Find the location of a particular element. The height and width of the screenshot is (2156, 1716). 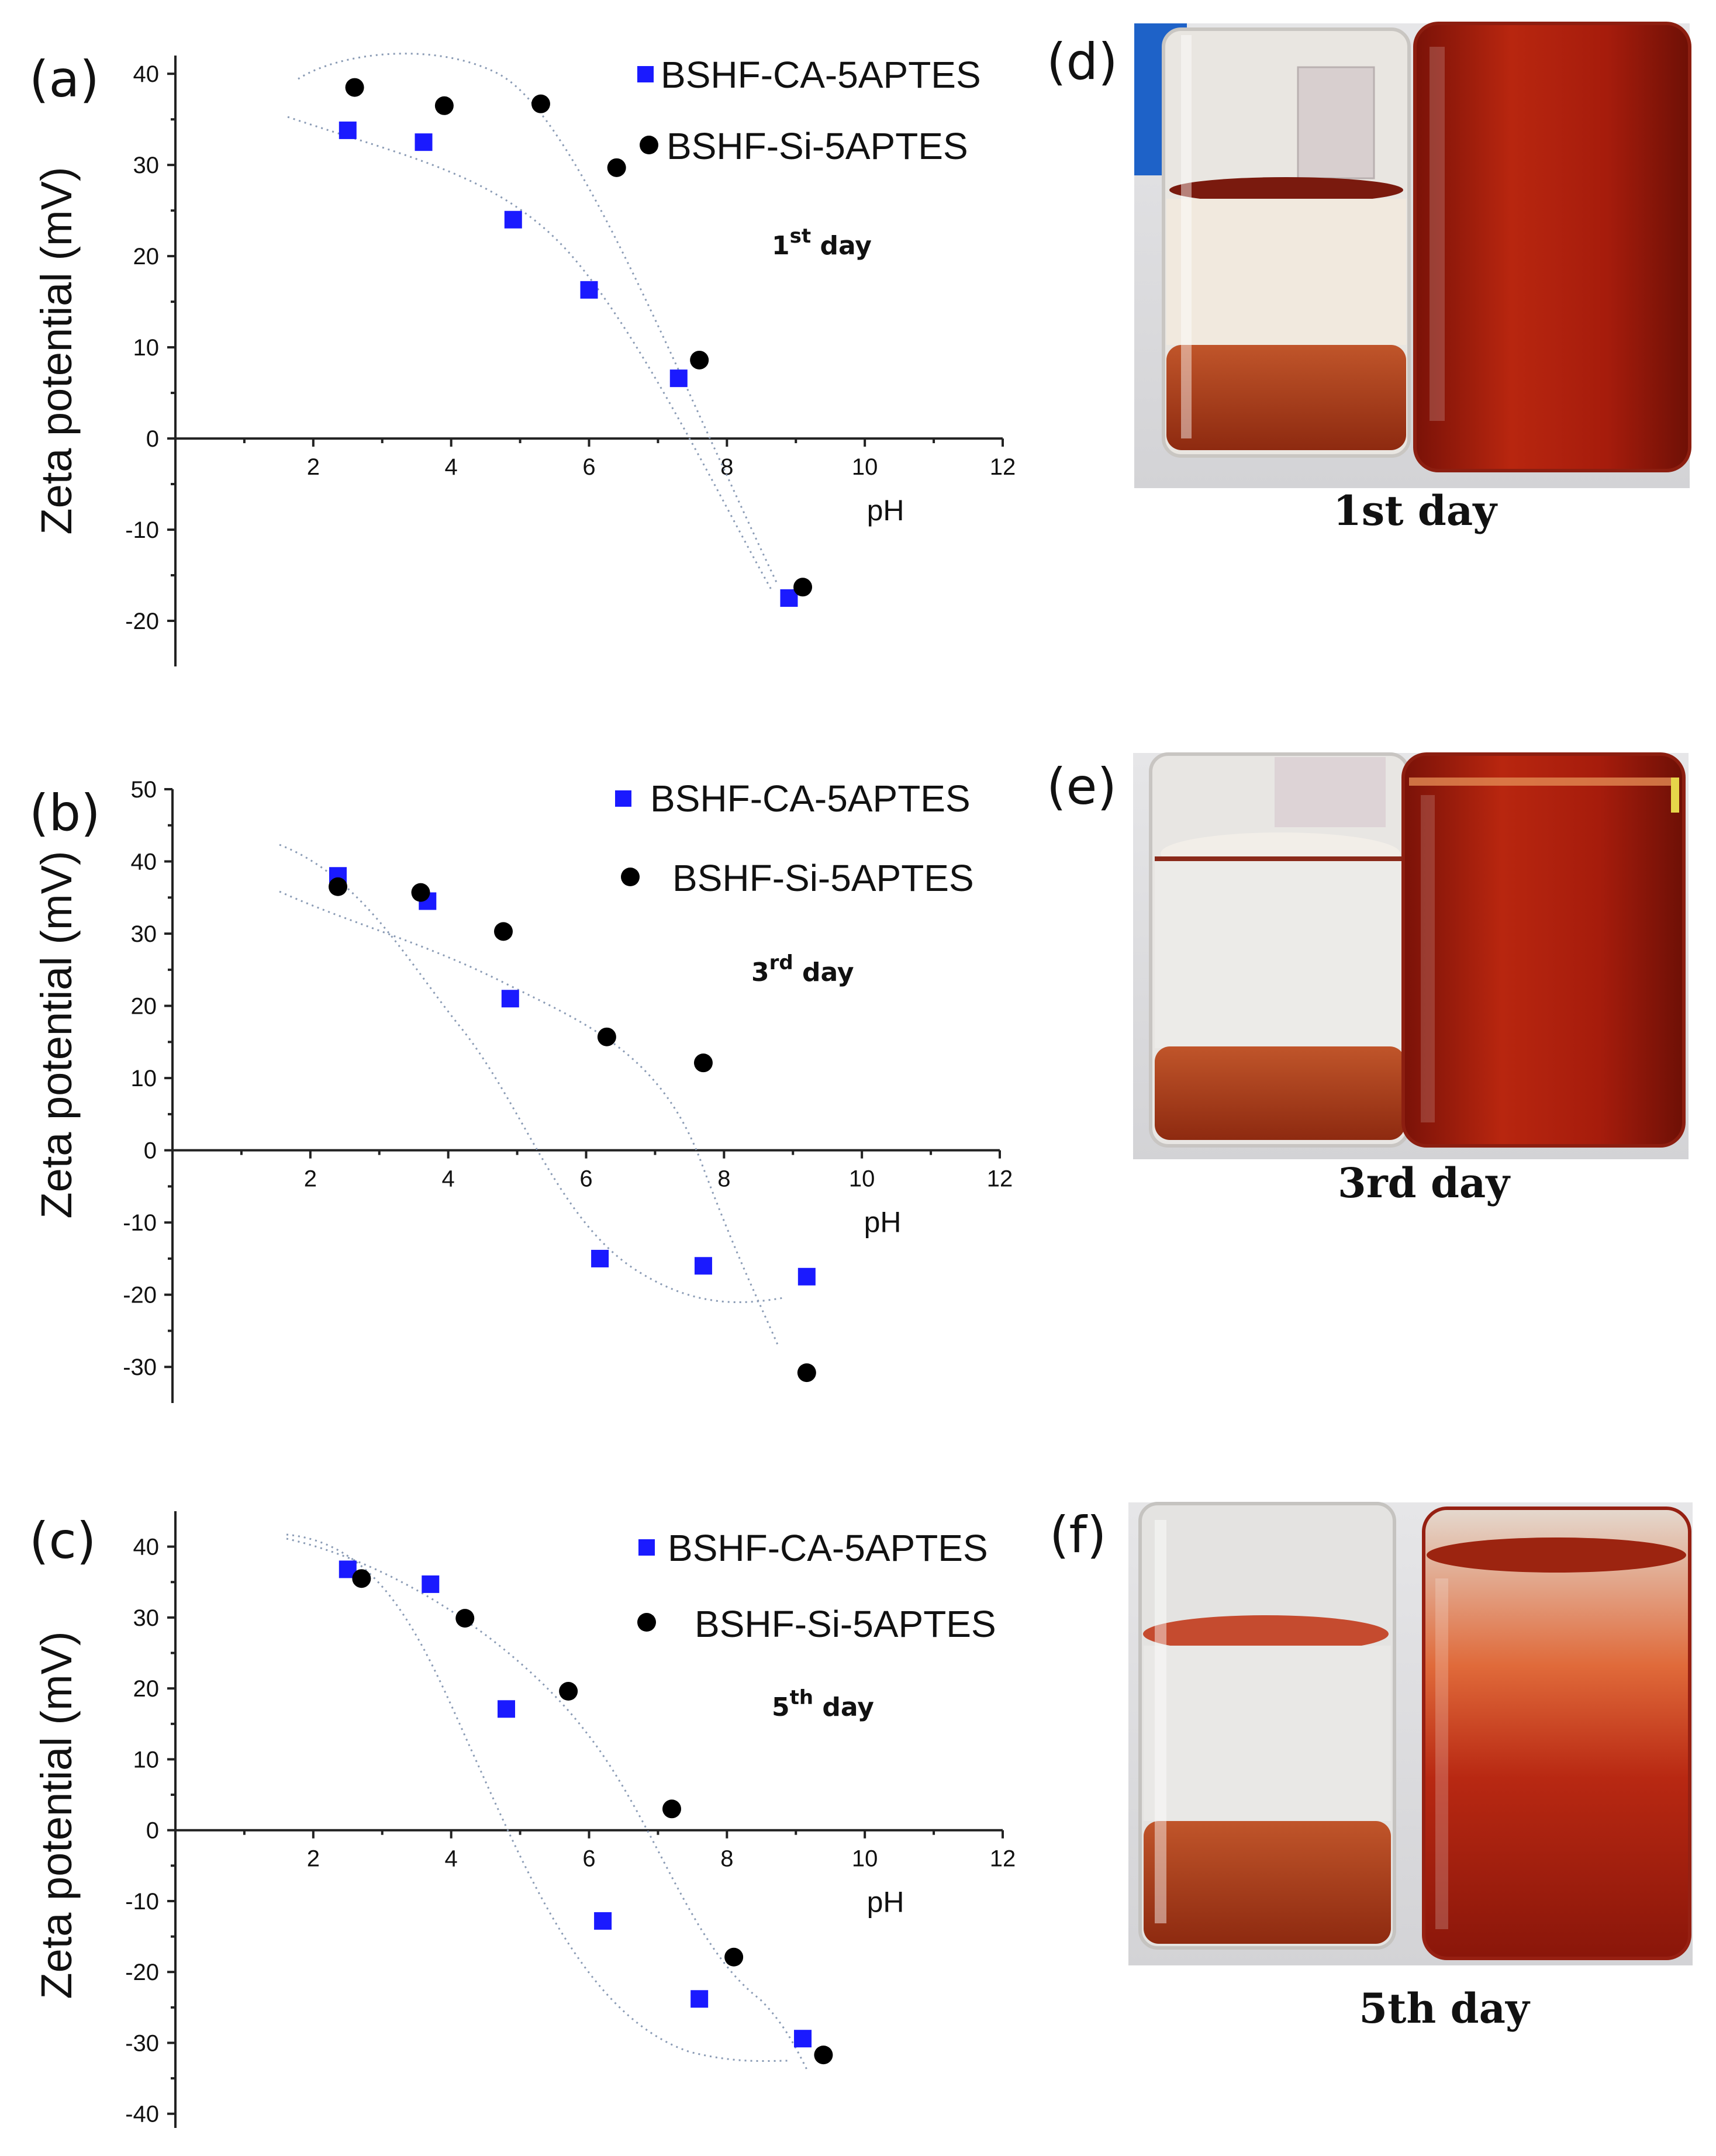

legend-marker-si-a is located at coordinates (649, 145).